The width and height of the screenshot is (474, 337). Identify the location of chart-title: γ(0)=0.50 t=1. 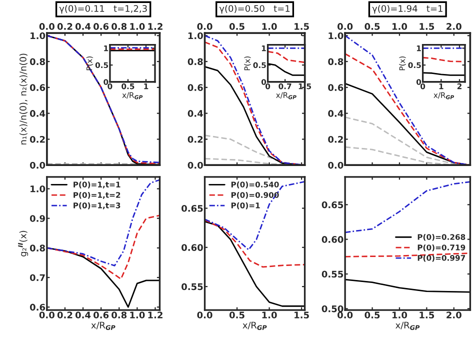
(254, 9).